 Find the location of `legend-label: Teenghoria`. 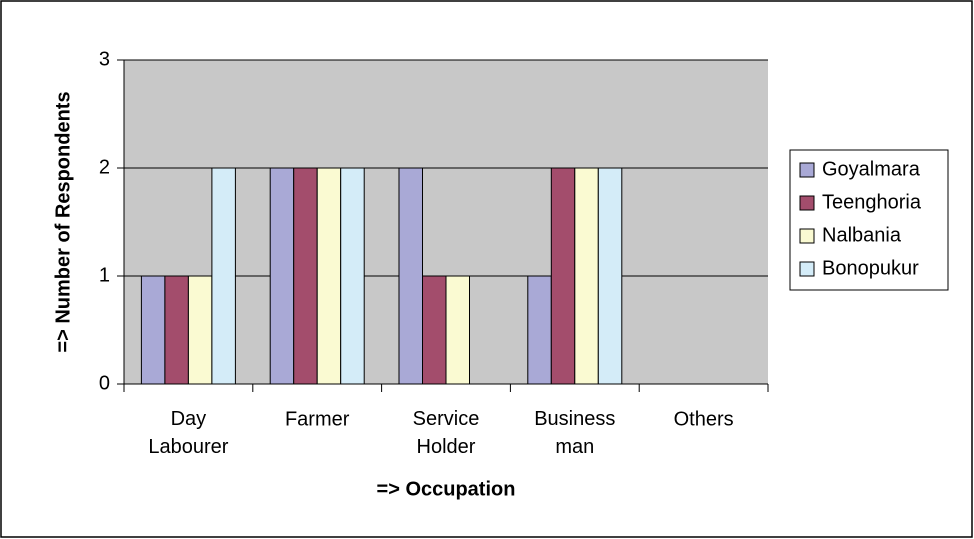

legend-label: Teenghoria is located at coordinates (872, 202).